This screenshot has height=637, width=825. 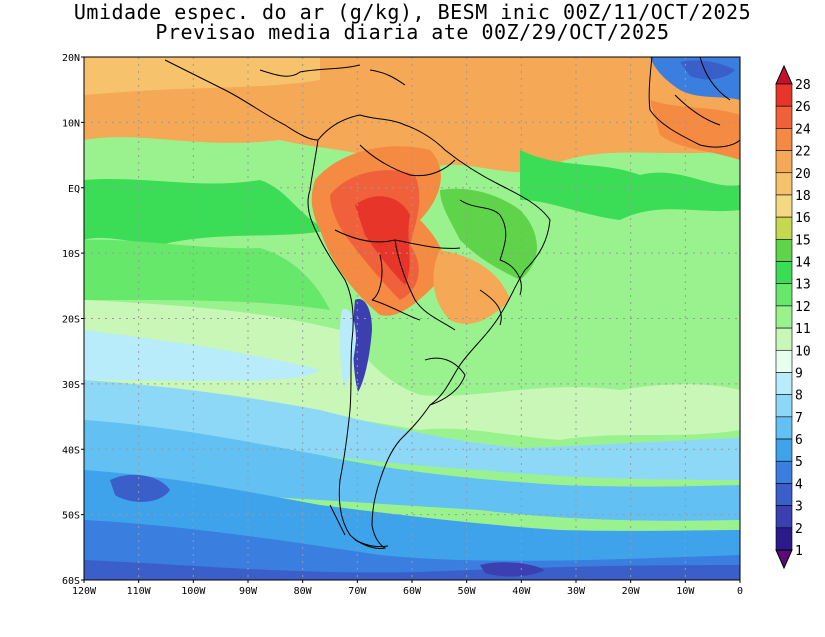 What do you see at coordinates (803, 174) in the screenshot?
I see `colorbar-level-label: 20` at bounding box center [803, 174].